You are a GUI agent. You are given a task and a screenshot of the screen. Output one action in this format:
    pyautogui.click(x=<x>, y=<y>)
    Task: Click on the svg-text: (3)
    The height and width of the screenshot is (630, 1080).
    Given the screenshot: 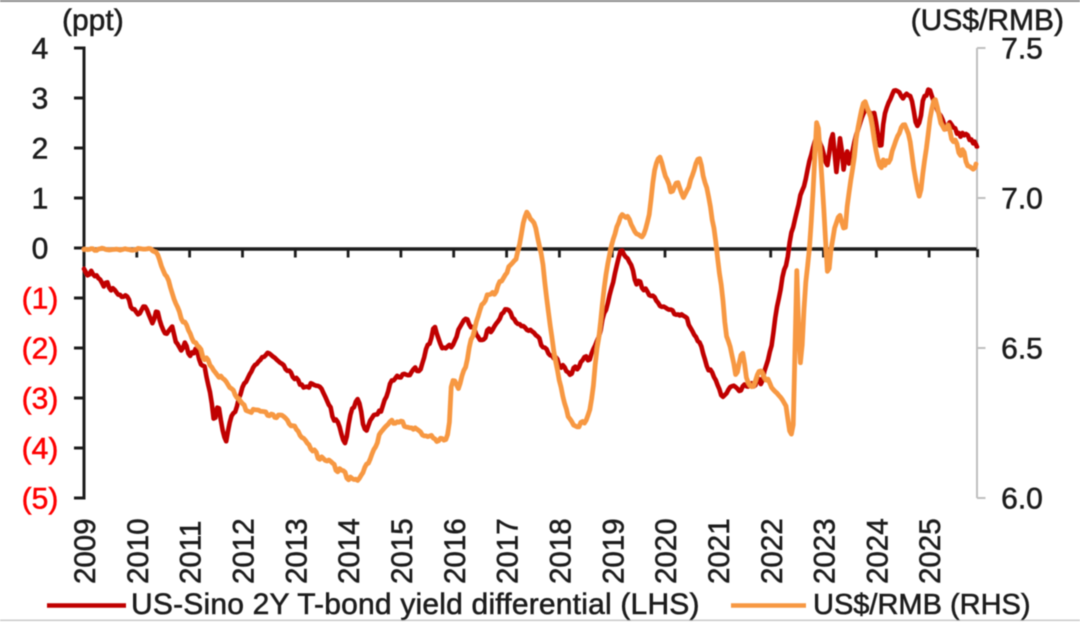 What is the action you would take?
    pyautogui.click(x=40, y=399)
    